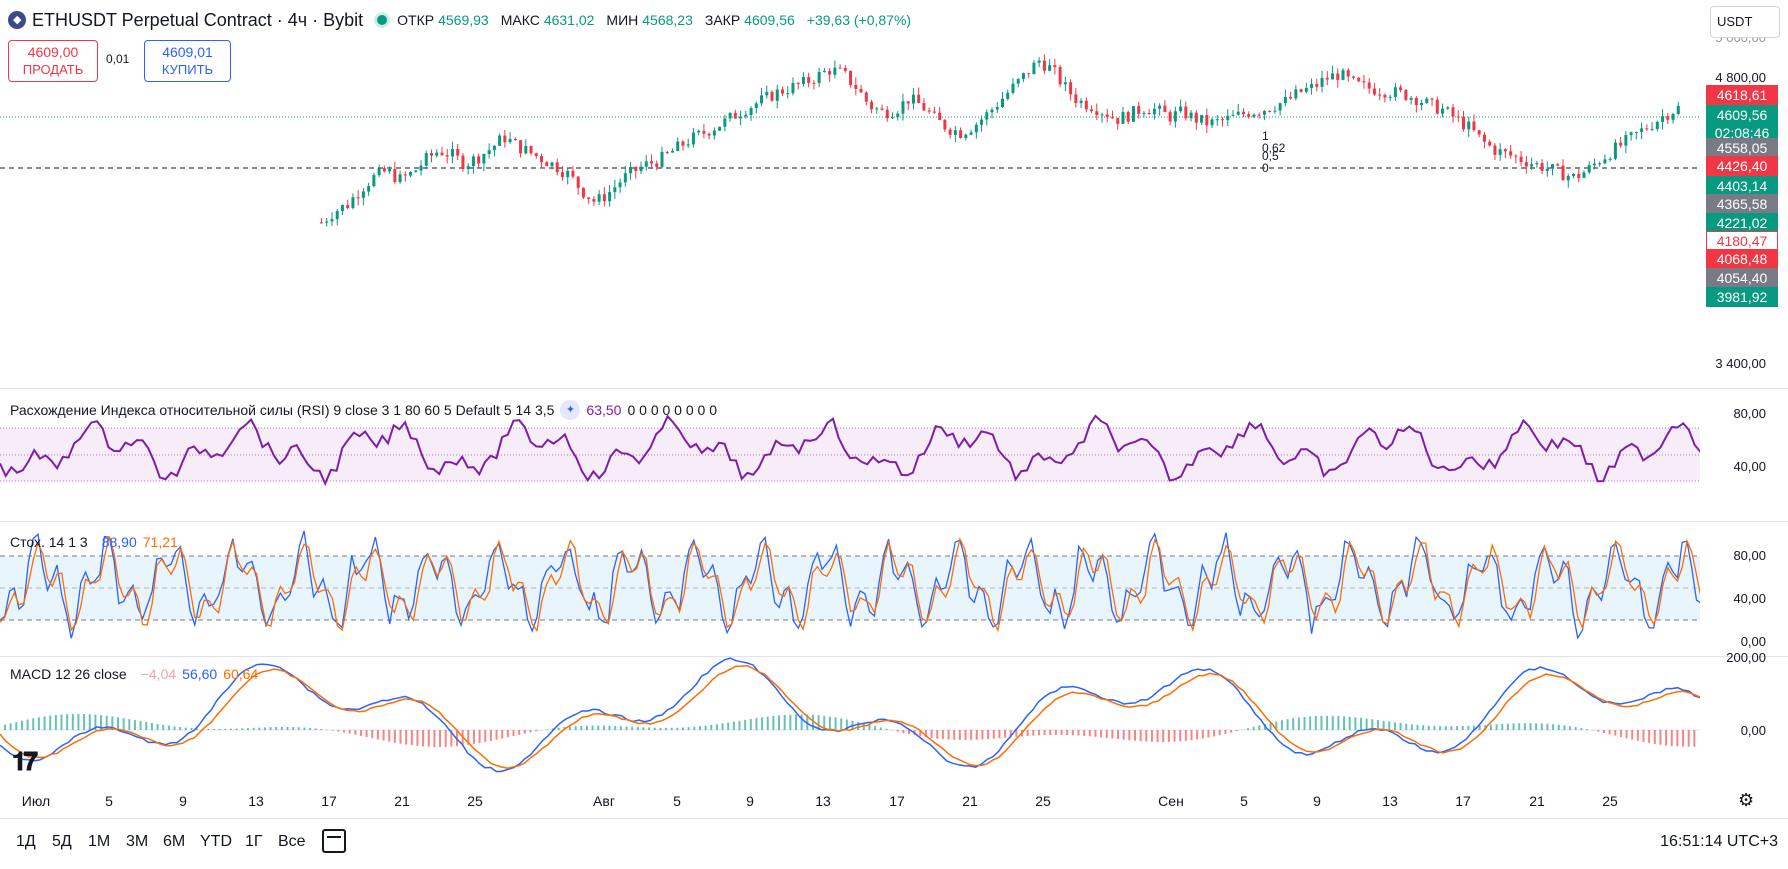  What do you see at coordinates (174, 841) in the screenshot?
I see `range-button: 6М` at bounding box center [174, 841].